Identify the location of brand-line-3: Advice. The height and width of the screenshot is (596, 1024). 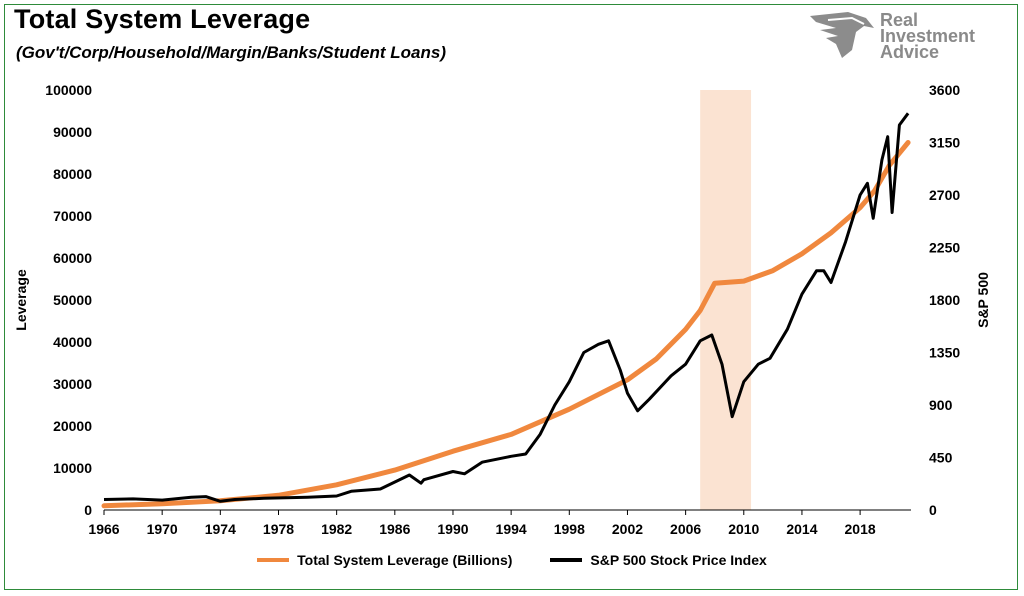
(910, 52).